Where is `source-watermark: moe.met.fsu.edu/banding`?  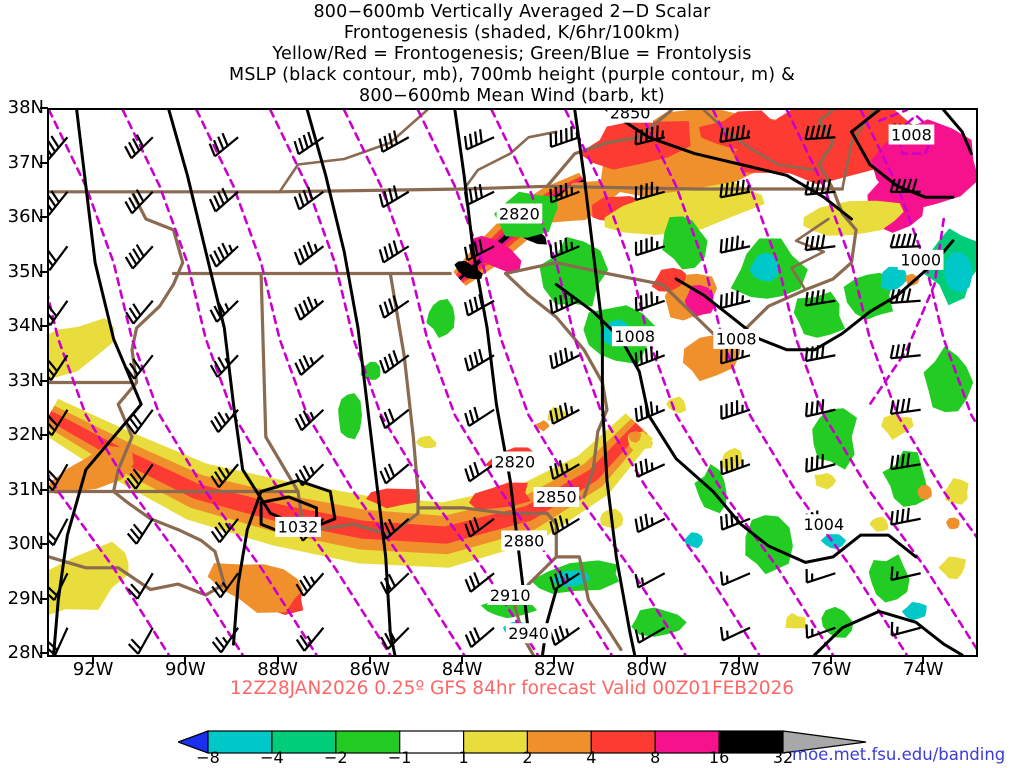 source-watermark: moe.met.fsu.edu/banding is located at coordinates (899, 754).